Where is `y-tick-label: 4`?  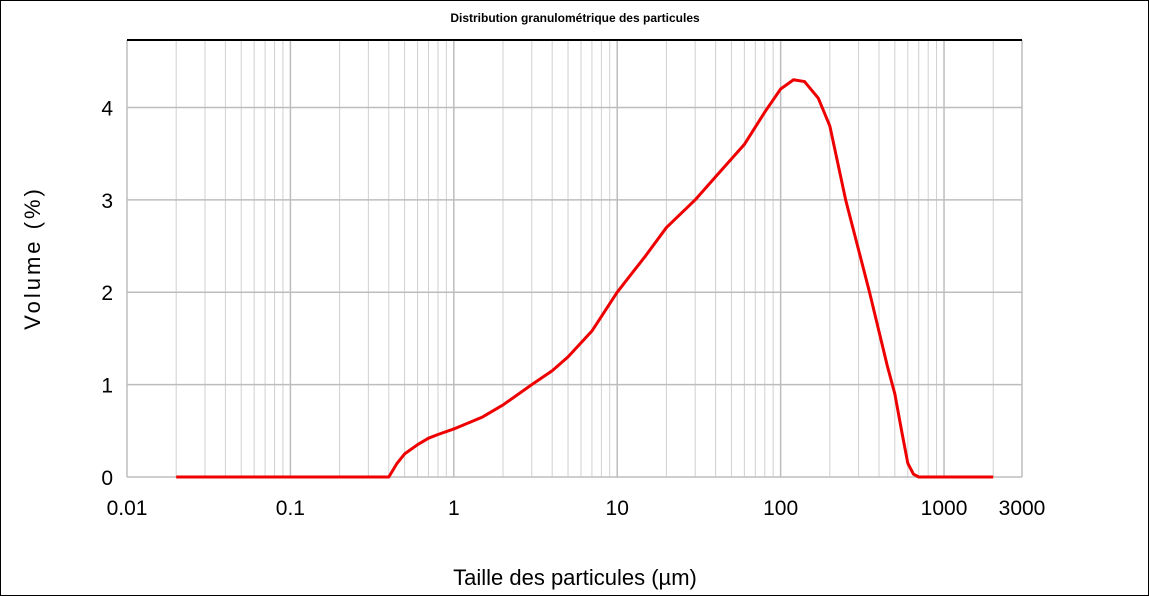 y-tick-label: 4 is located at coordinates (107, 108).